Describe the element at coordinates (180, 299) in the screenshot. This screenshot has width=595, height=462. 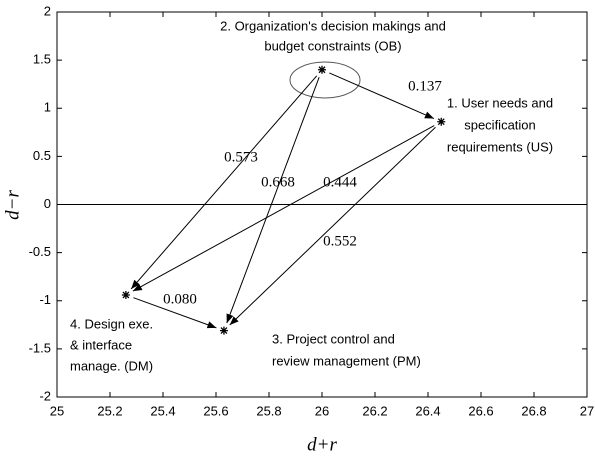
I see `arrow-label: 0.080` at that location.